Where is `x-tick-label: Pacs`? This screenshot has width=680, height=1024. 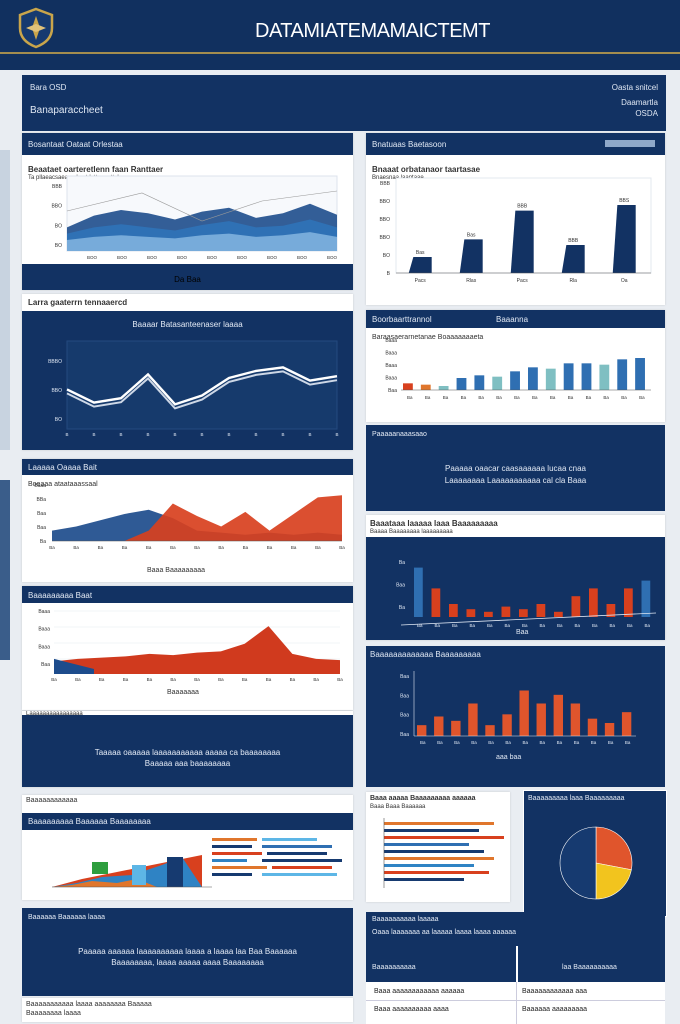
x-tick-label: Pacs is located at coordinates (421, 281).